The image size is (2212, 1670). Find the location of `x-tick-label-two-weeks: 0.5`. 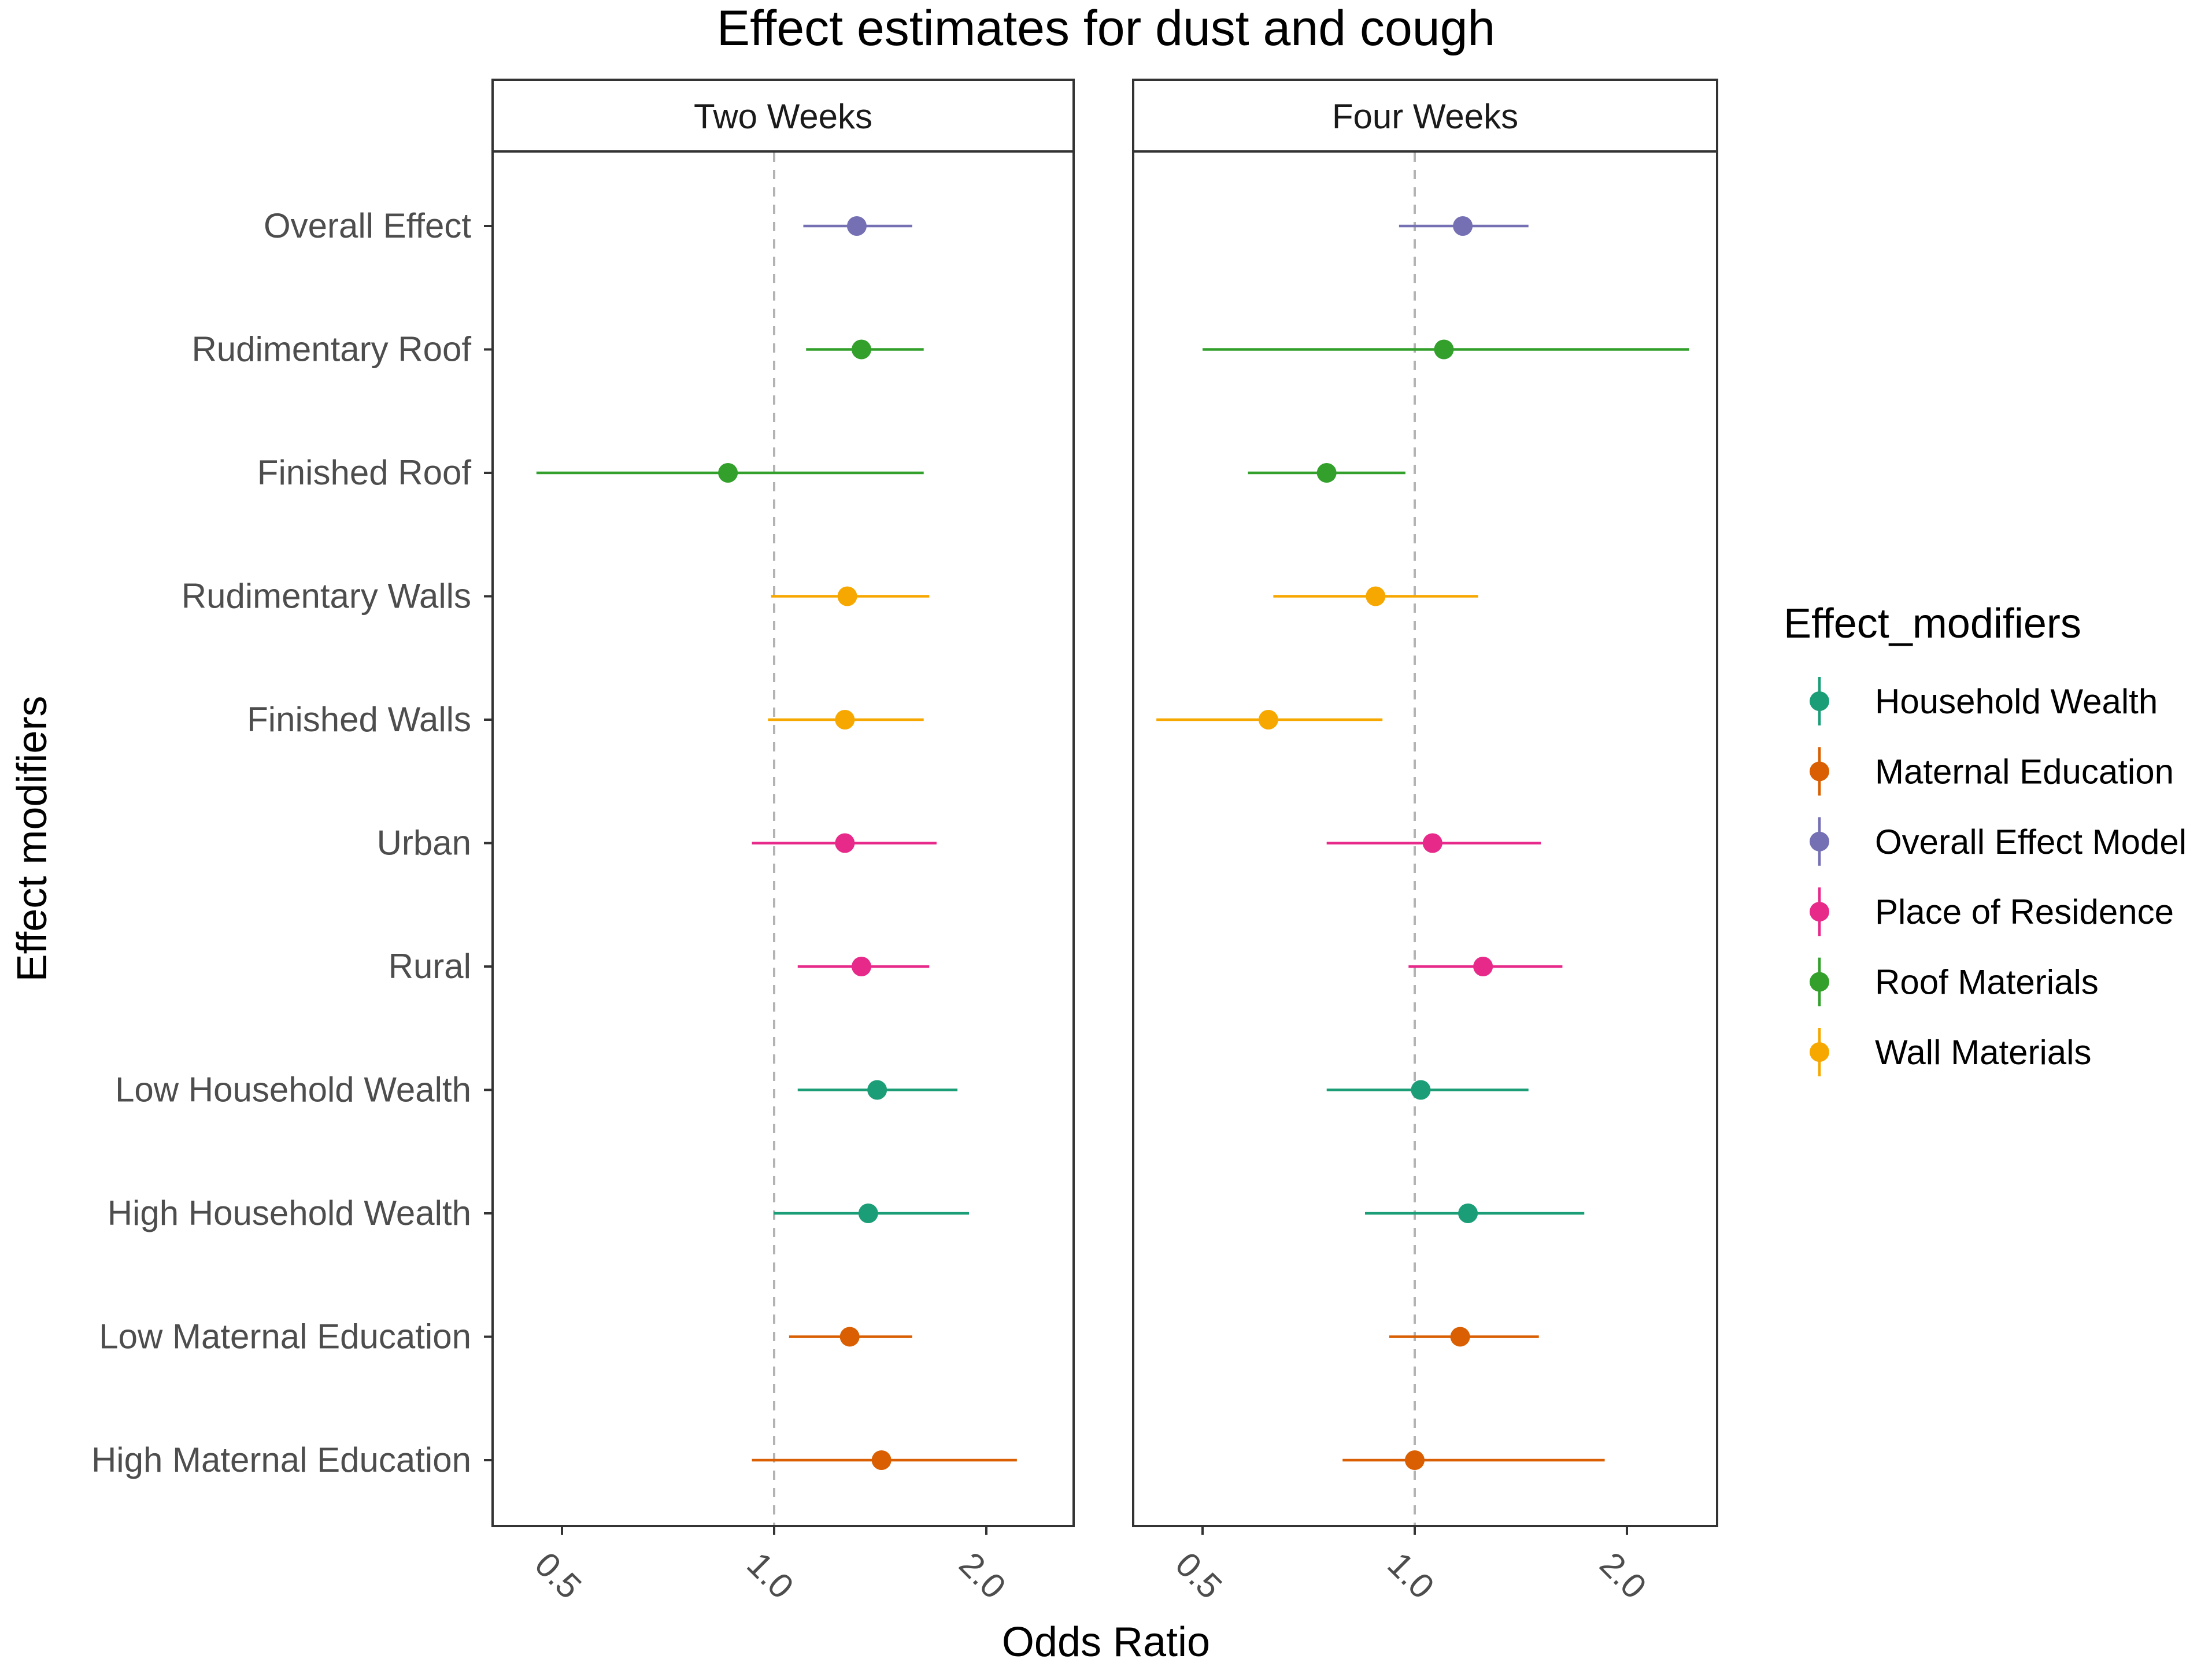

x-tick-label-two-weeks: 0.5 is located at coordinates (558, 1576).